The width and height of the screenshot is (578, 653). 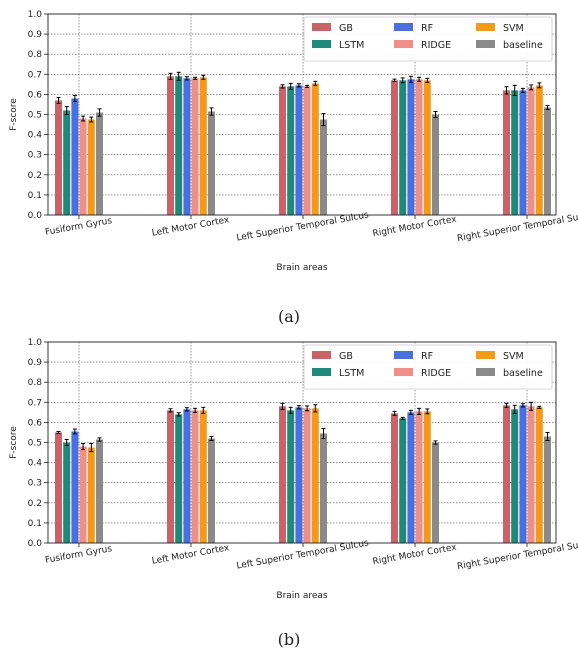 What do you see at coordinates (35, 464) in the screenshot?
I see `y-tick-label: 0.4` at bounding box center [35, 464].